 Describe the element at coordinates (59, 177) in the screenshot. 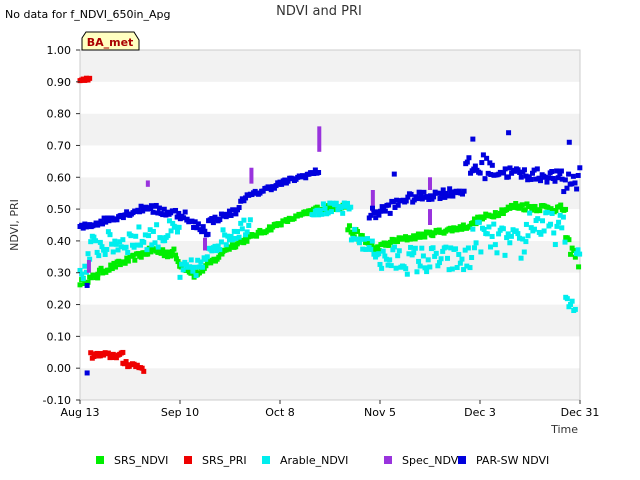

I see `y-tick-label: 0.60` at that location.